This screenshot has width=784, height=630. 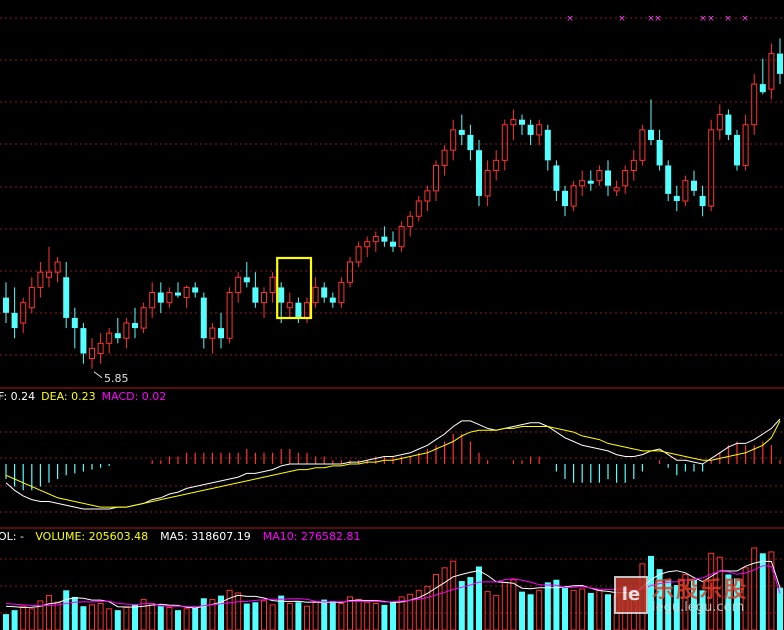 What do you see at coordinates (17, 396) in the screenshot?
I see `macd-legend-item: F: 0.24` at bounding box center [17, 396].